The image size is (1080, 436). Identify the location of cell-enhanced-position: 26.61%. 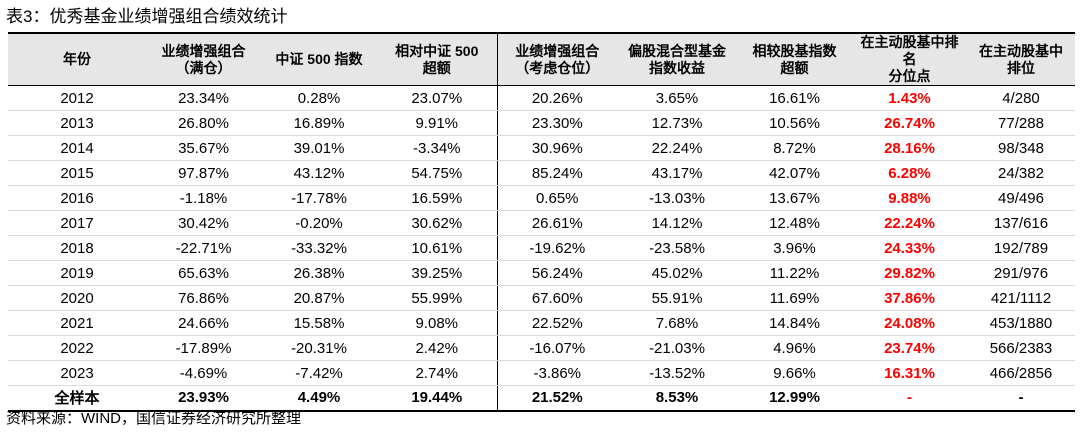
(556, 223).